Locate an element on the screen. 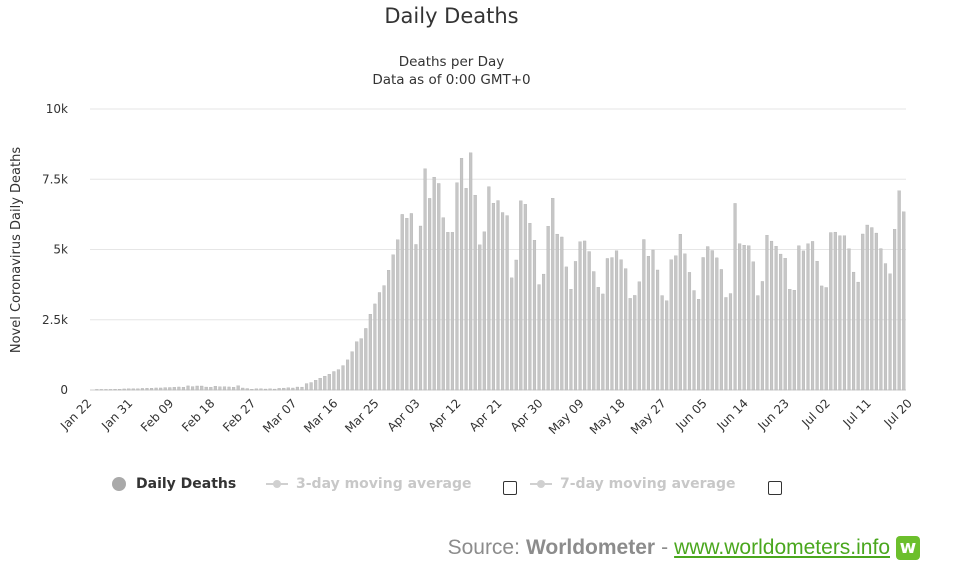 The width and height of the screenshot is (956, 576). legend-item-7day-moving-average: 7-day moving average is located at coordinates (648, 484).